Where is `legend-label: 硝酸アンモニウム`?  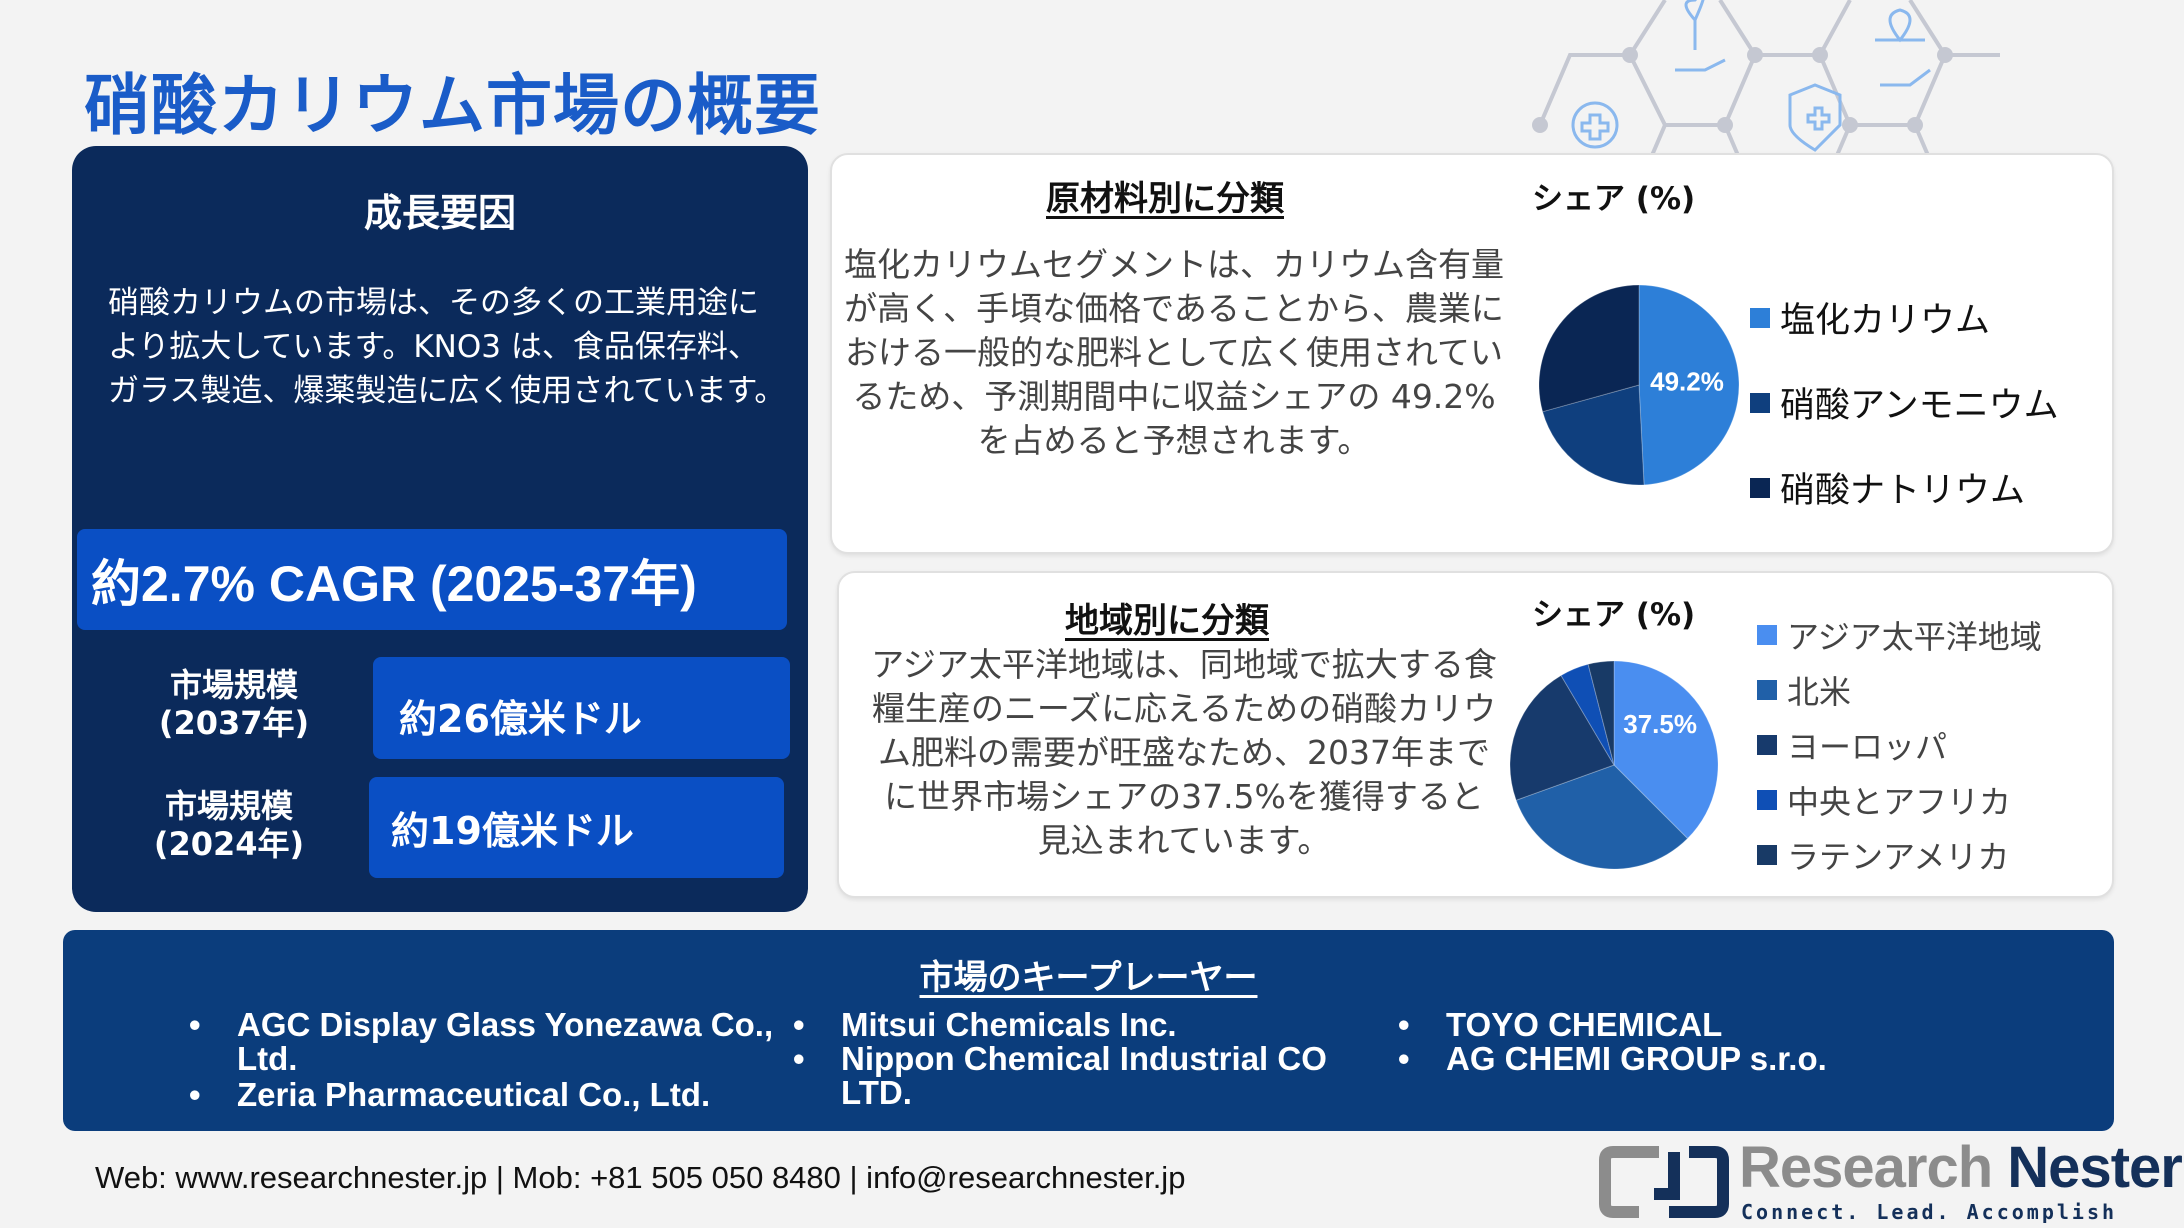 legend-label: 硝酸アンモニウム is located at coordinates (1919, 406).